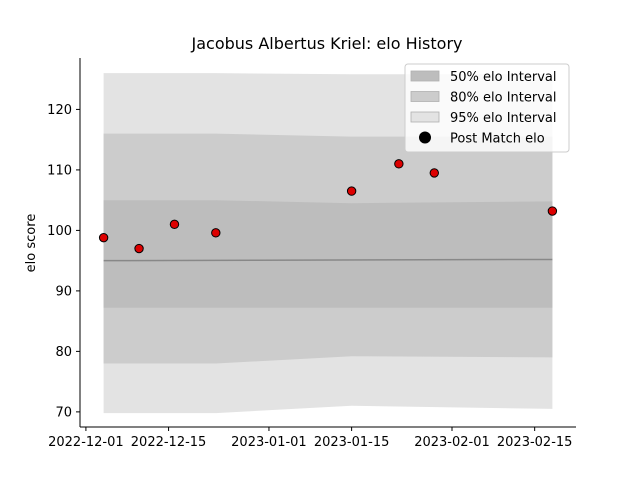 This screenshot has height=480, width=640. I want to click on x-tick-label: 2023-02-01, so click(452, 442).